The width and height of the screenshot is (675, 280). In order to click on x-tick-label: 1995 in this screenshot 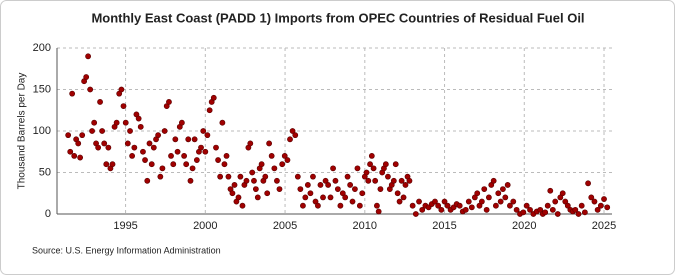, I will do `click(125, 226)`.